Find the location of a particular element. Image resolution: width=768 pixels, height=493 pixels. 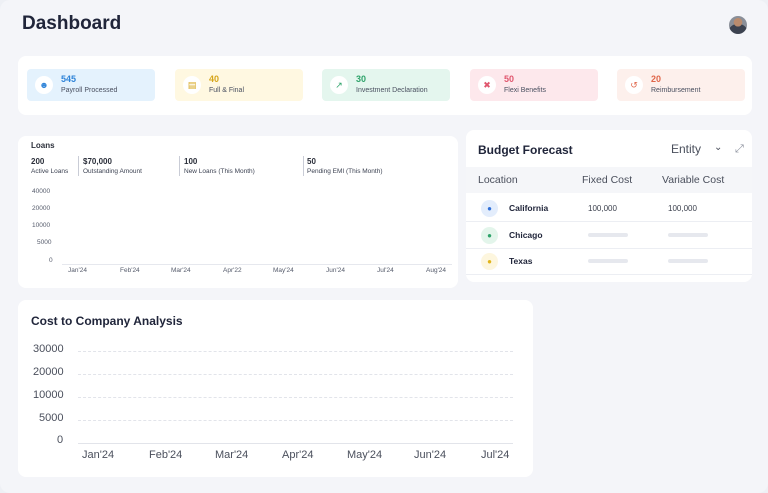

stat-value: 20 is located at coordinates (656, 79).